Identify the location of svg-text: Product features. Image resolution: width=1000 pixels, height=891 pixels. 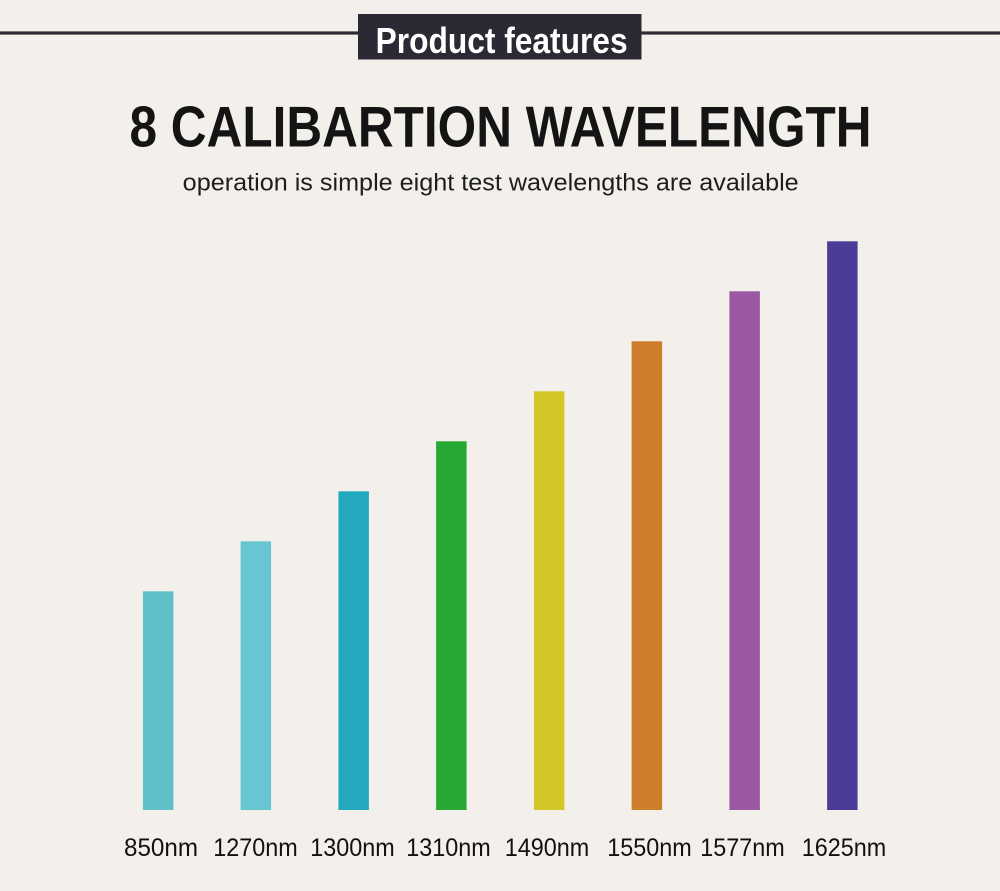
(502, 40).